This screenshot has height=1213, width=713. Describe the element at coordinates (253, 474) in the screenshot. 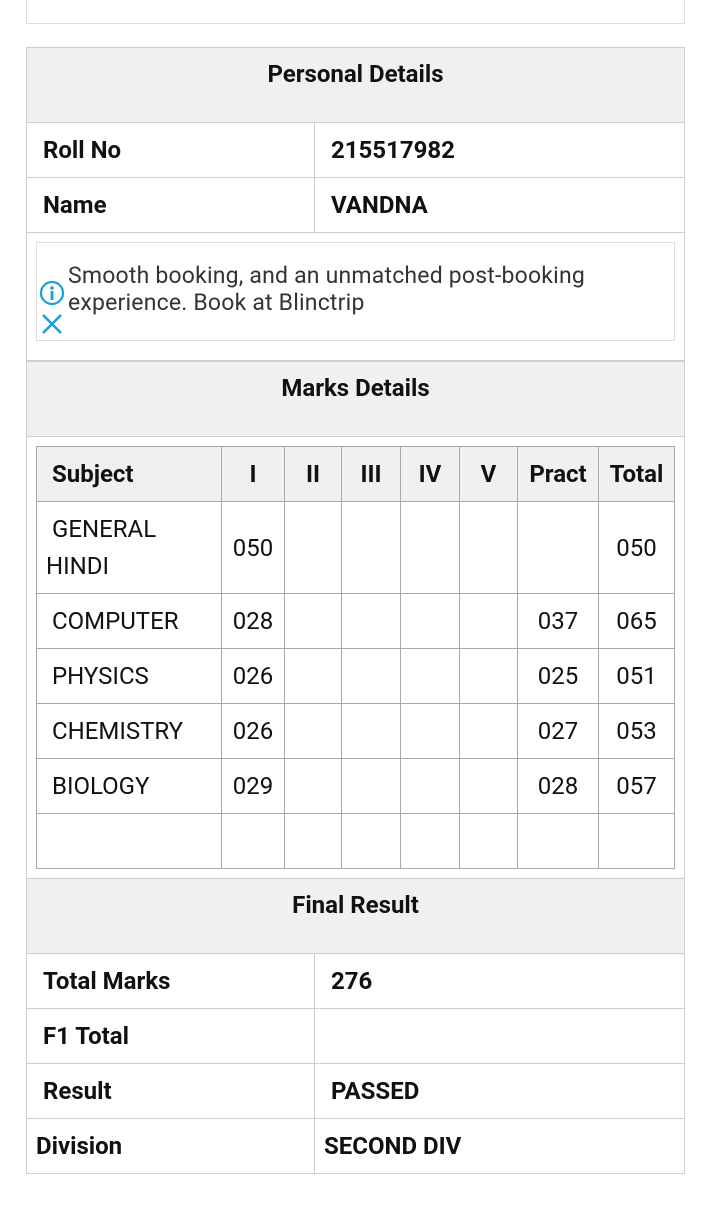

I see `column-header: I` at that location.